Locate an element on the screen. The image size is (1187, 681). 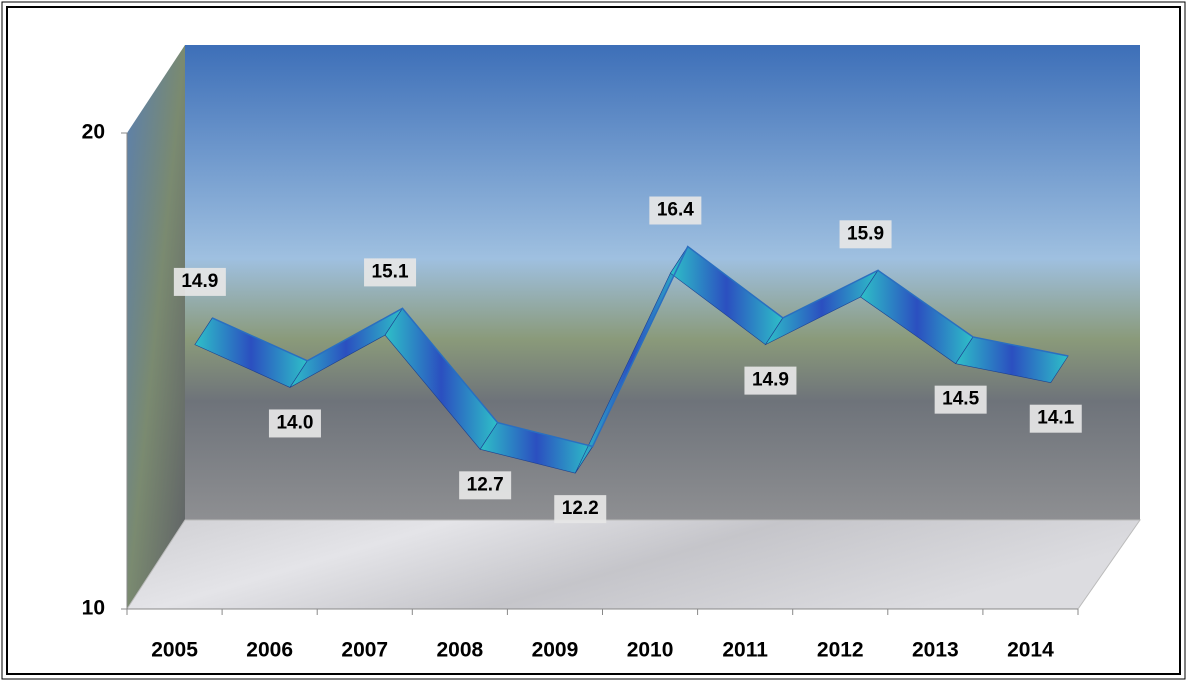
value-label: 12.7 is located at coordinates (485, 484).